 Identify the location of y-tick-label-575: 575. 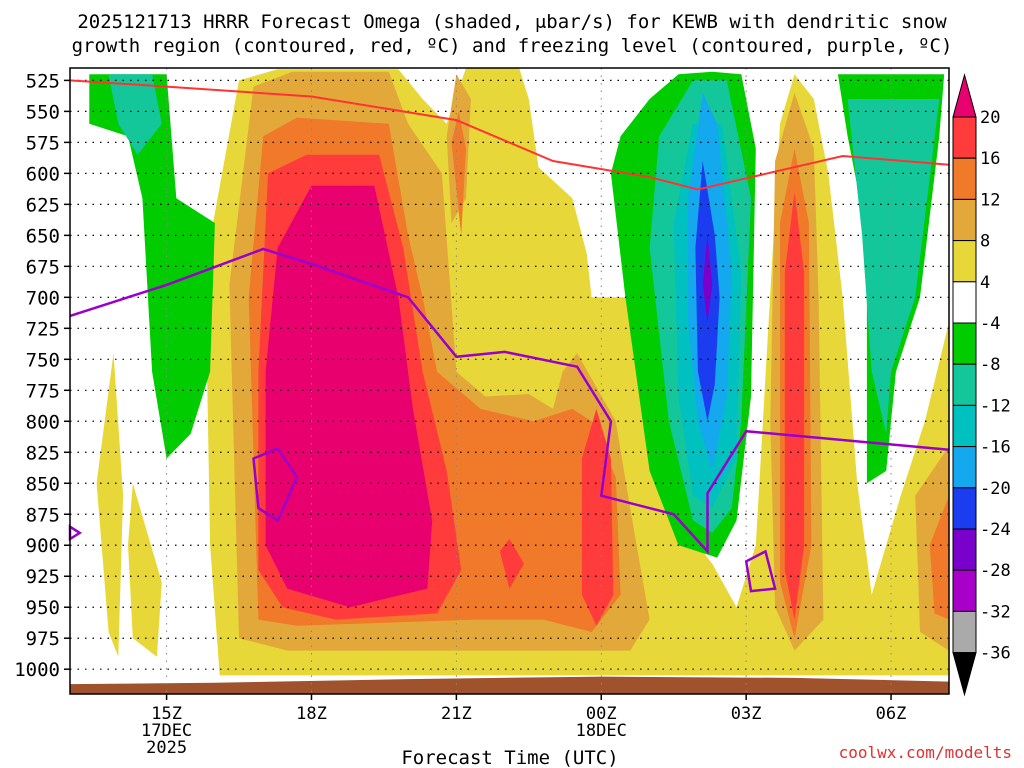
(43, 143).